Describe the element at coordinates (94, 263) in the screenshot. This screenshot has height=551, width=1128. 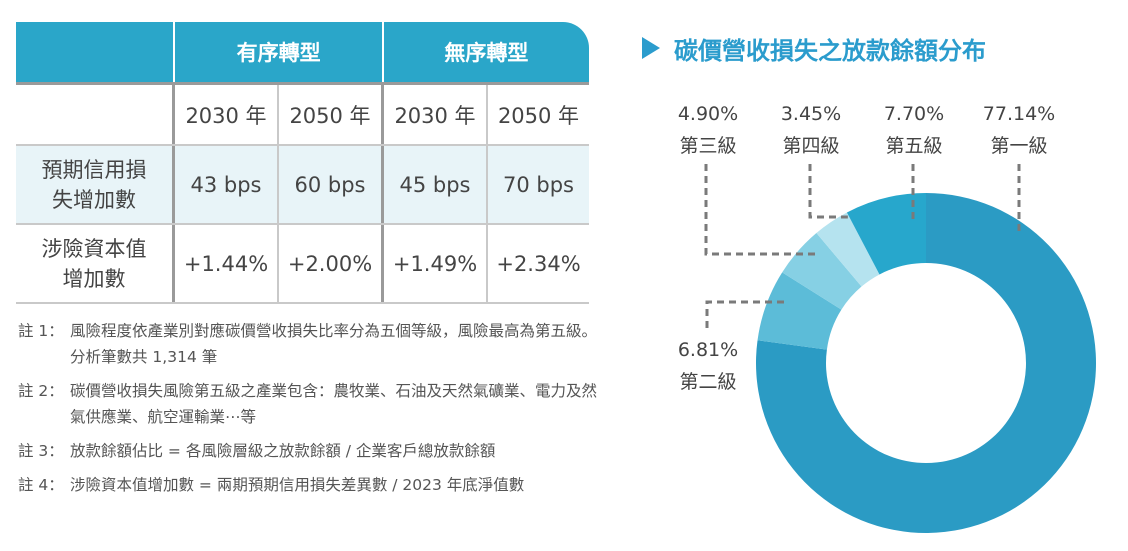
I see `row-label: 涉險資本值 增加數` at that location.